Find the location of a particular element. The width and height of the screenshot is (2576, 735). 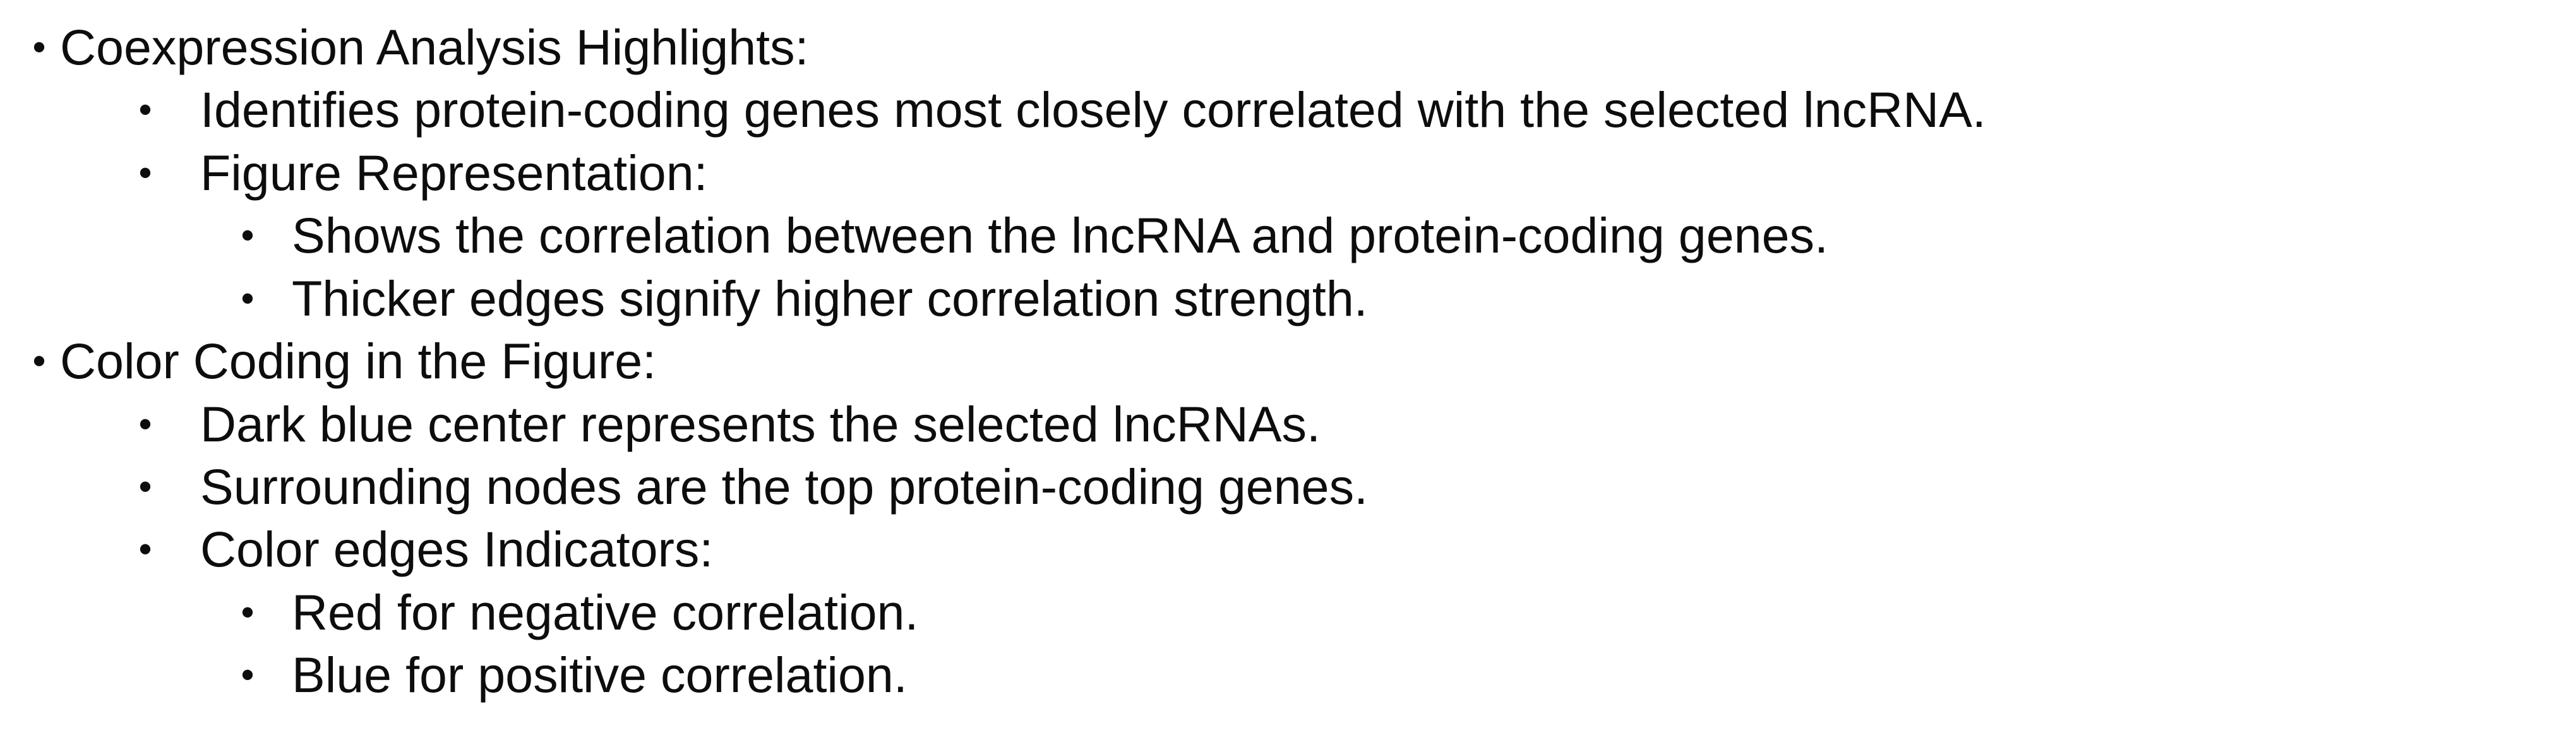

list-item-text: Color edges Indicators: is located at coordinates (457, 549).